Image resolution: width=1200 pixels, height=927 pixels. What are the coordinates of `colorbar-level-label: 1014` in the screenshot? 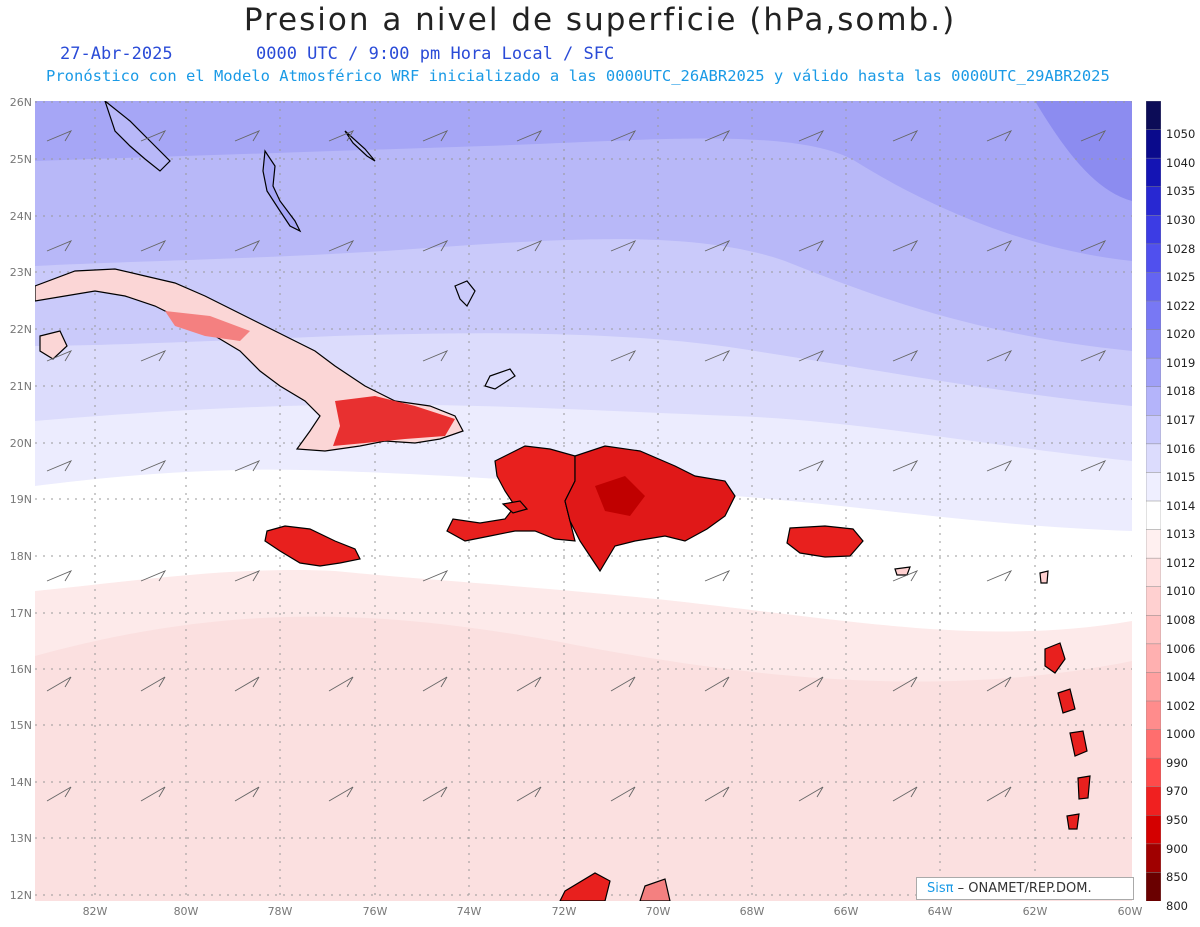 It's located at (1181, 505).